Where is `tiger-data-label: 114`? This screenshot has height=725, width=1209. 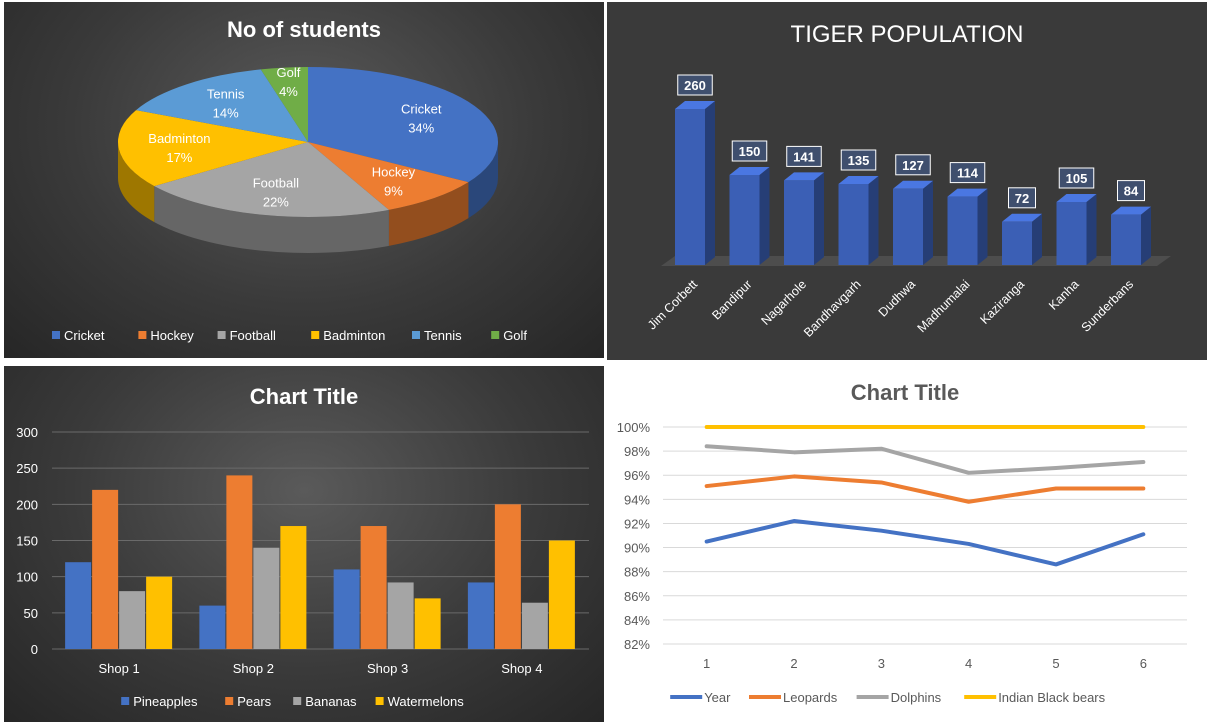 tiger-data-label: 114 is located at coordinates (968, 173).